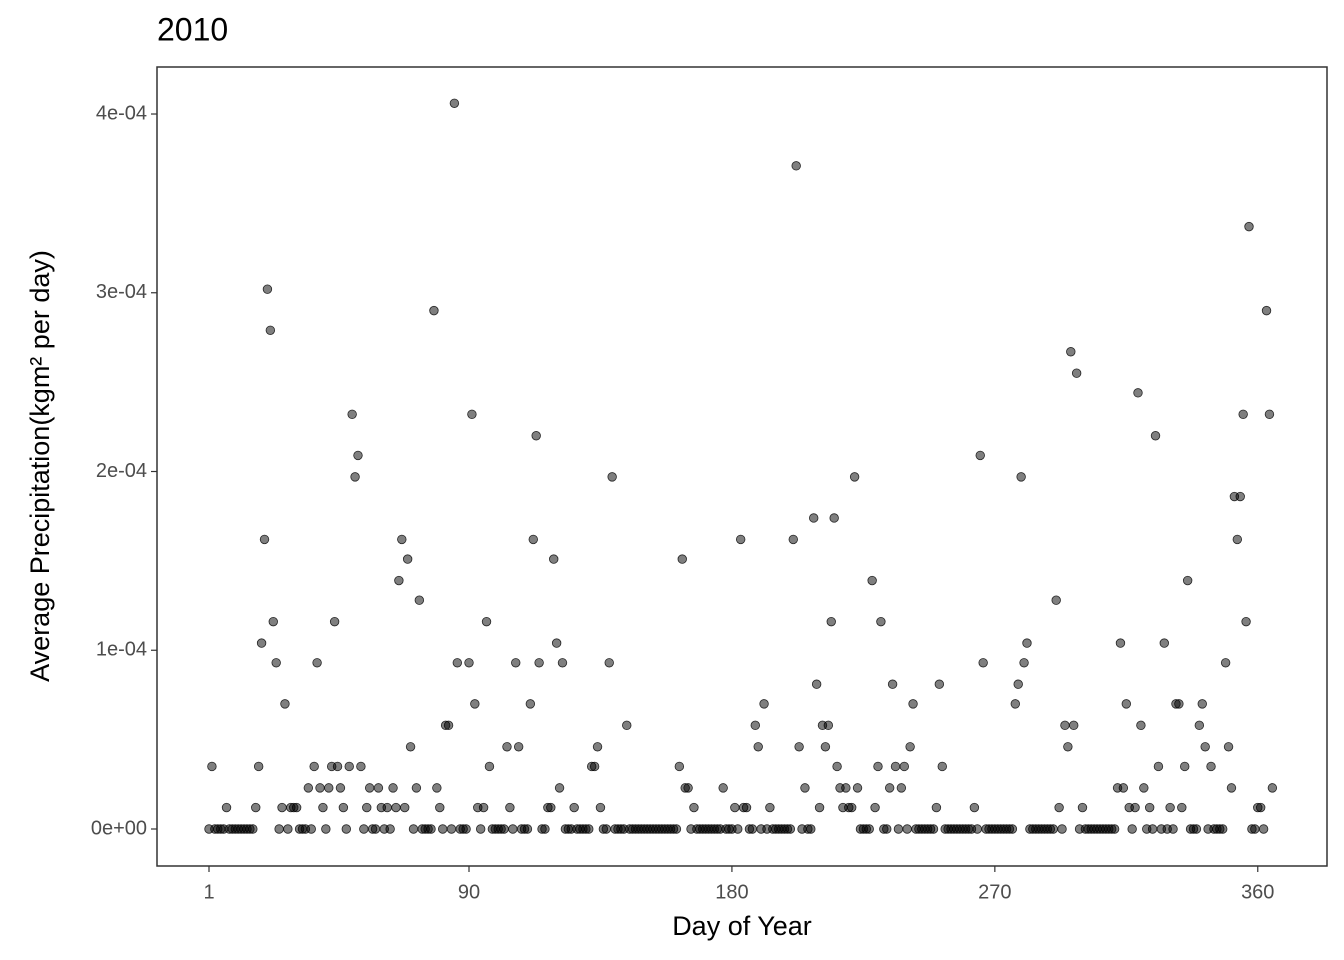 This screenshot has width=1344, height=960. I want to click on y-axis-title: Average Precipitation(kgm² per day), so click(40, 466).